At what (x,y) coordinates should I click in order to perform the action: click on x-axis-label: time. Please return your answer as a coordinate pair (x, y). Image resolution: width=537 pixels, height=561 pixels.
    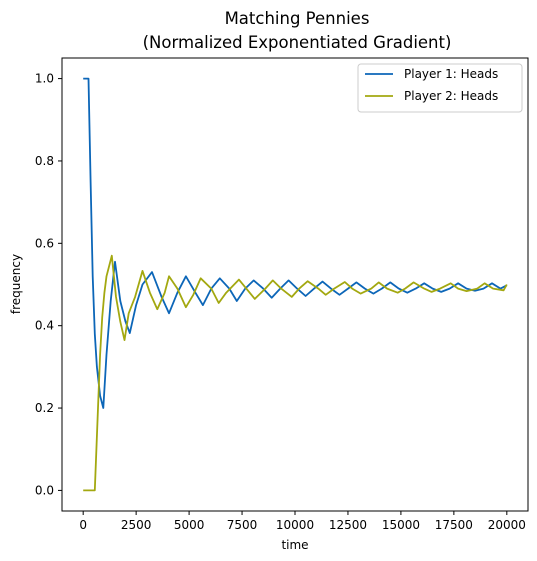
    Looking at the image, I should click on (294, 545).